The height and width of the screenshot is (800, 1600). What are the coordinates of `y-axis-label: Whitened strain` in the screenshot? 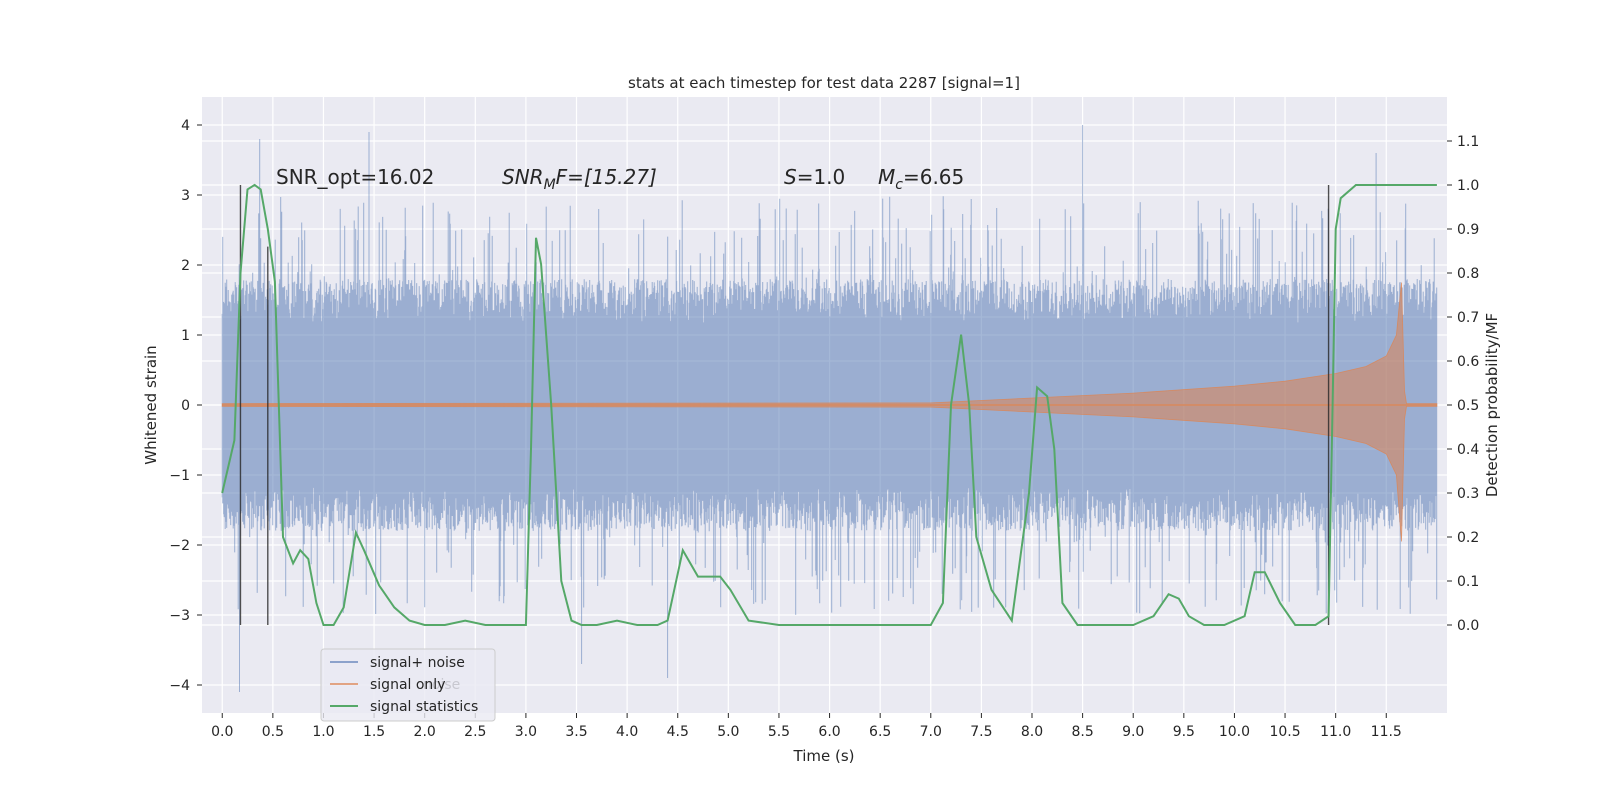 It's located at (151, 404).